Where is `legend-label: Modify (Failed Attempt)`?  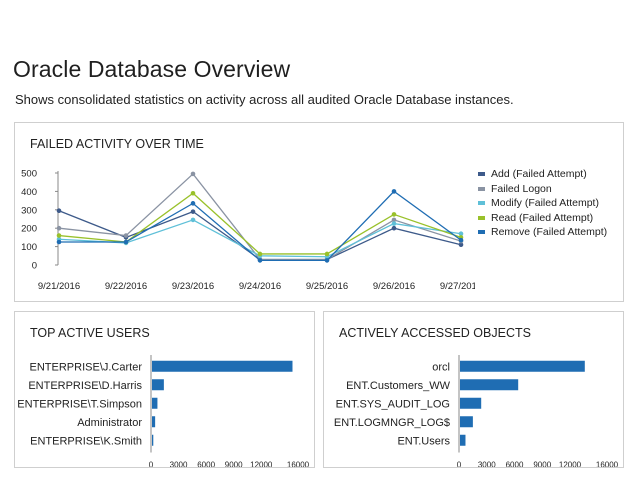 legend-label: Modify (Failed Attempt) is located at coordinates (545, 203).